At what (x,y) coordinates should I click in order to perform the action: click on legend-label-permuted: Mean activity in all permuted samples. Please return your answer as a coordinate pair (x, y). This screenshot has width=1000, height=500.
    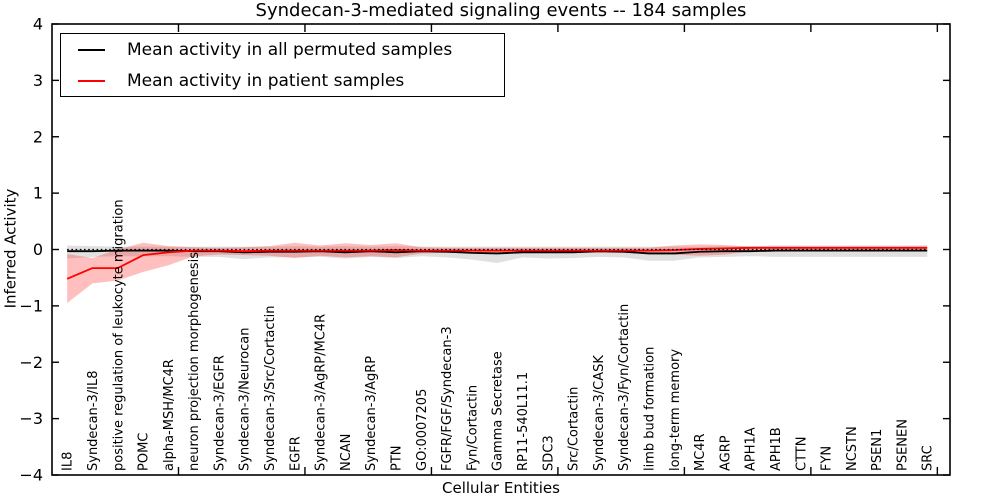
    Looking at the image, I should click on (290, 49).